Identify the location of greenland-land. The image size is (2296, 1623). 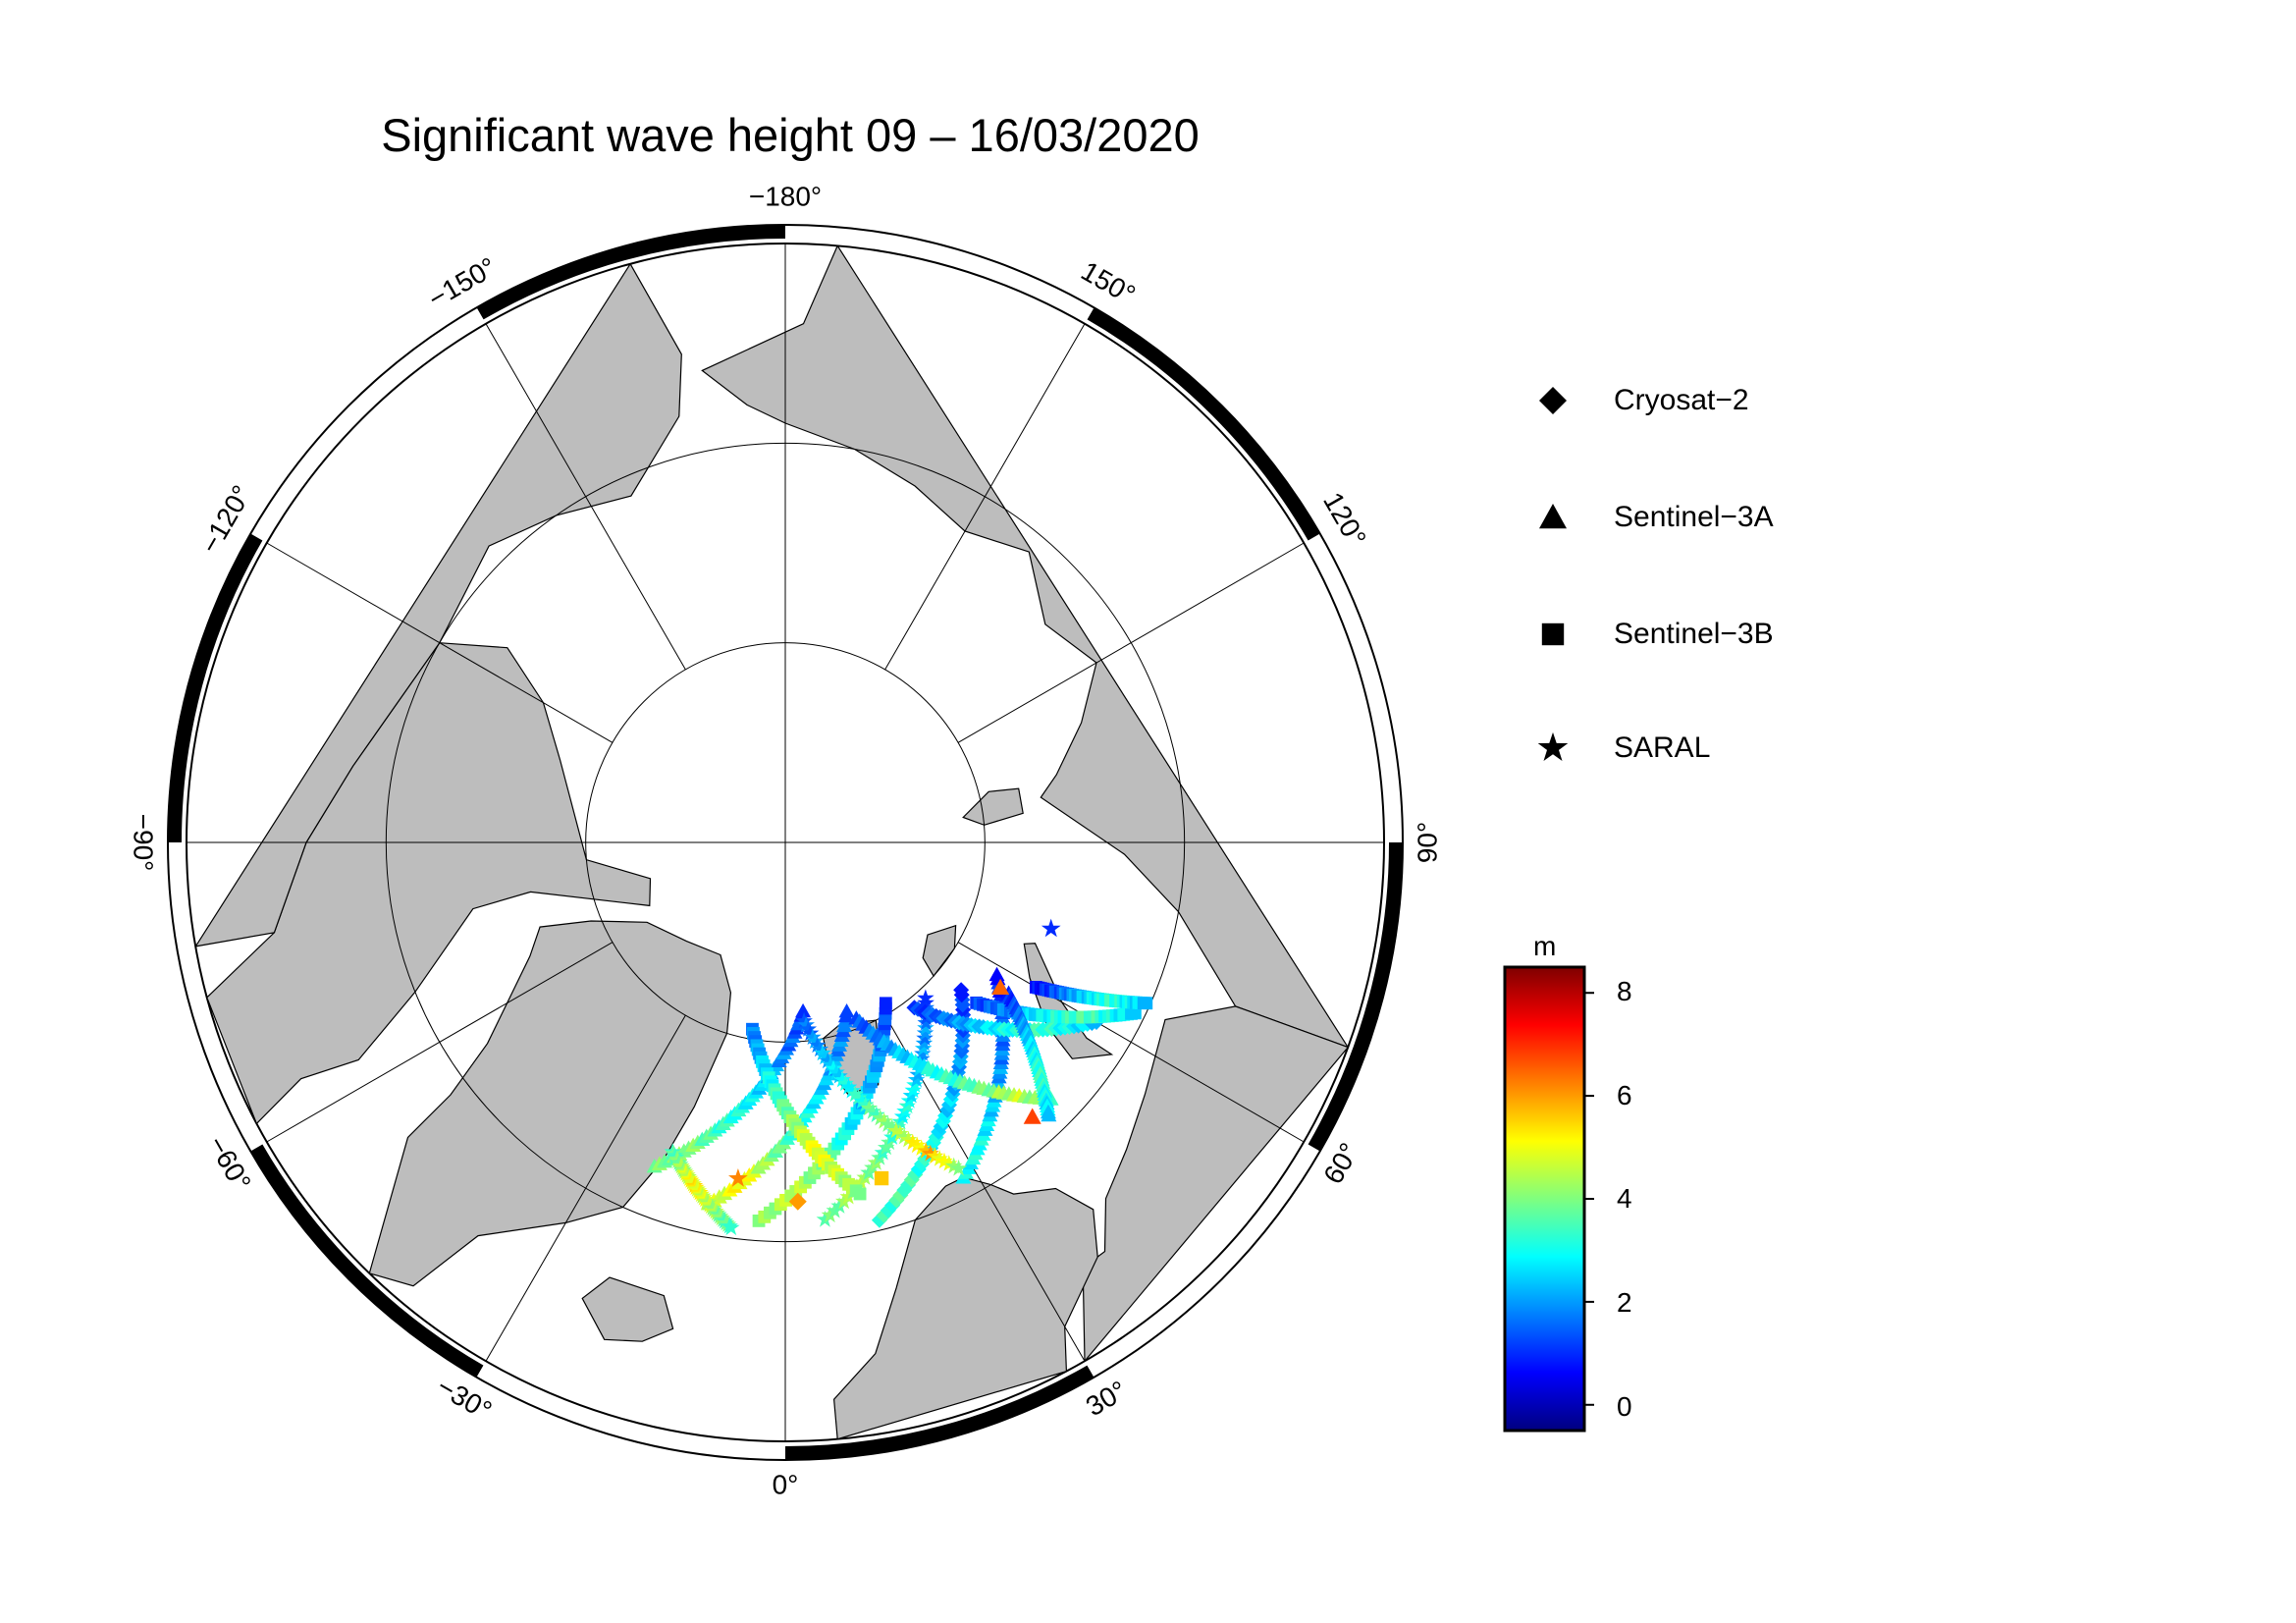
(550, 1103).